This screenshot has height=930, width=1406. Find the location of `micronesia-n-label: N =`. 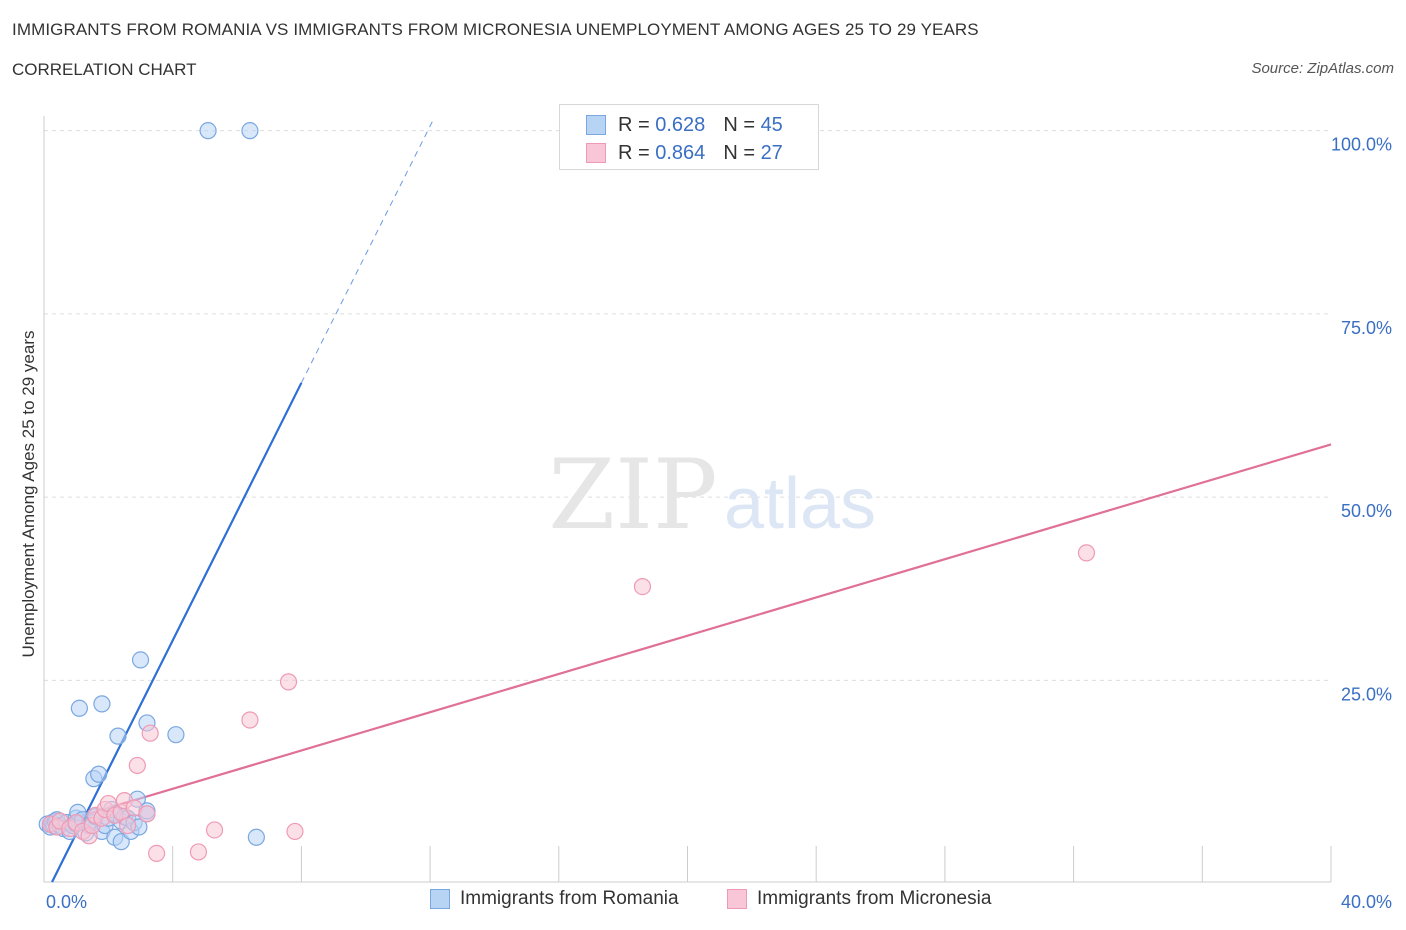

micronesia-n-label: N = is located at coordinates (742, 152).